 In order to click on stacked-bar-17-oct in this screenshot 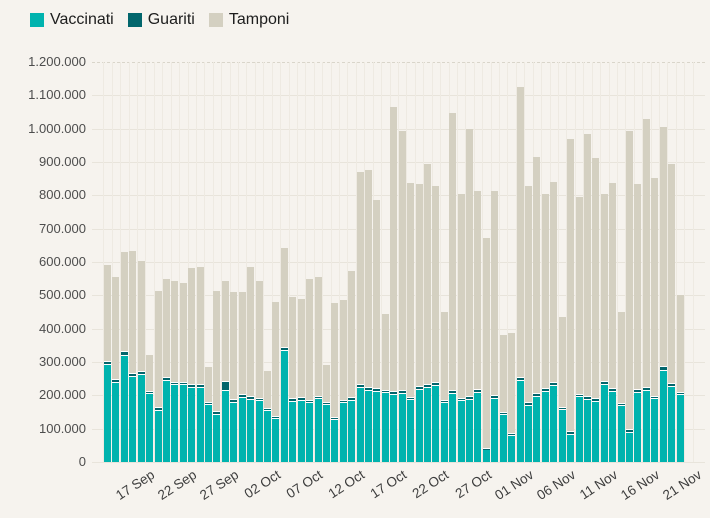, I will do `click(385, 388)`.